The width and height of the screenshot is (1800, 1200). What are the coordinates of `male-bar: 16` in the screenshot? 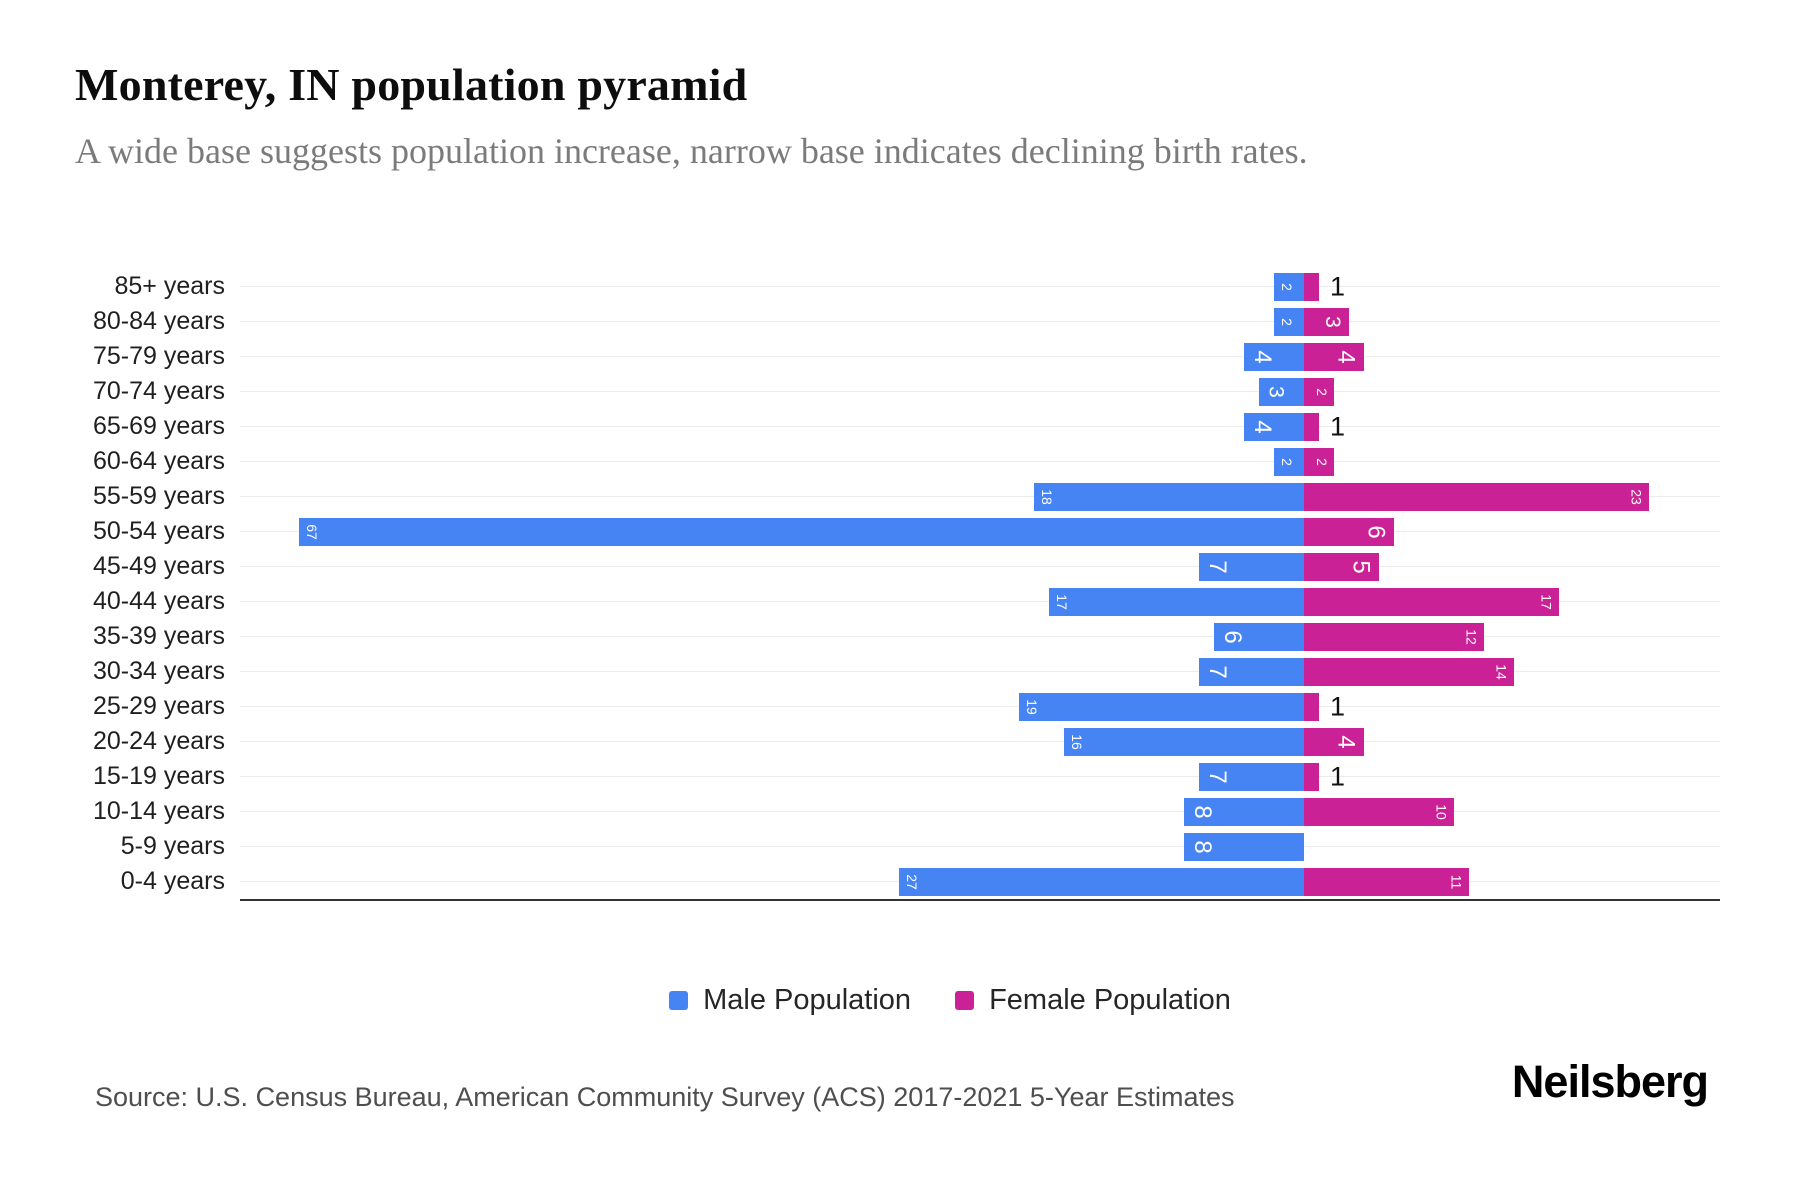 It's located at (1184, 741).